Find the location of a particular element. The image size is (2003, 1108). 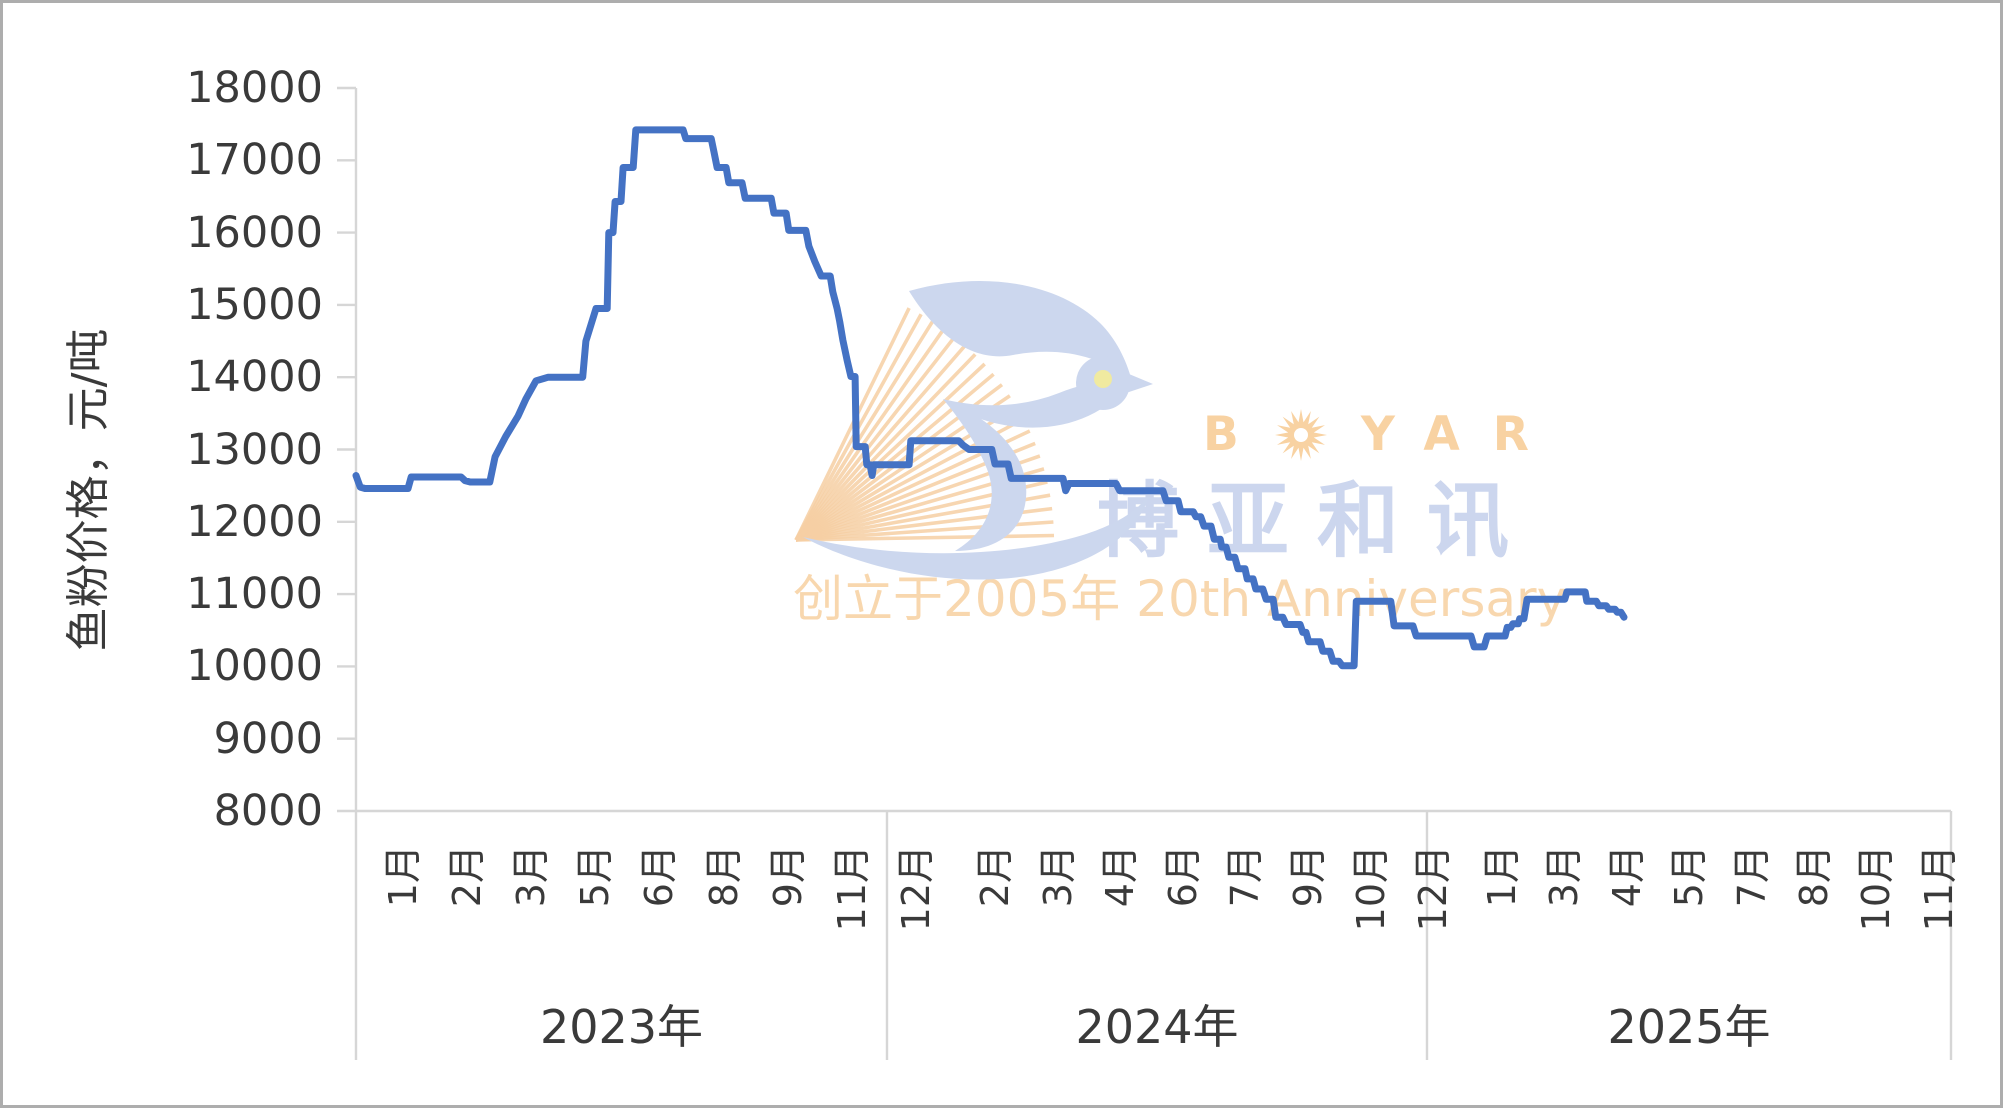

y-tick-label: 14000 is located at coordinates (254, 377).